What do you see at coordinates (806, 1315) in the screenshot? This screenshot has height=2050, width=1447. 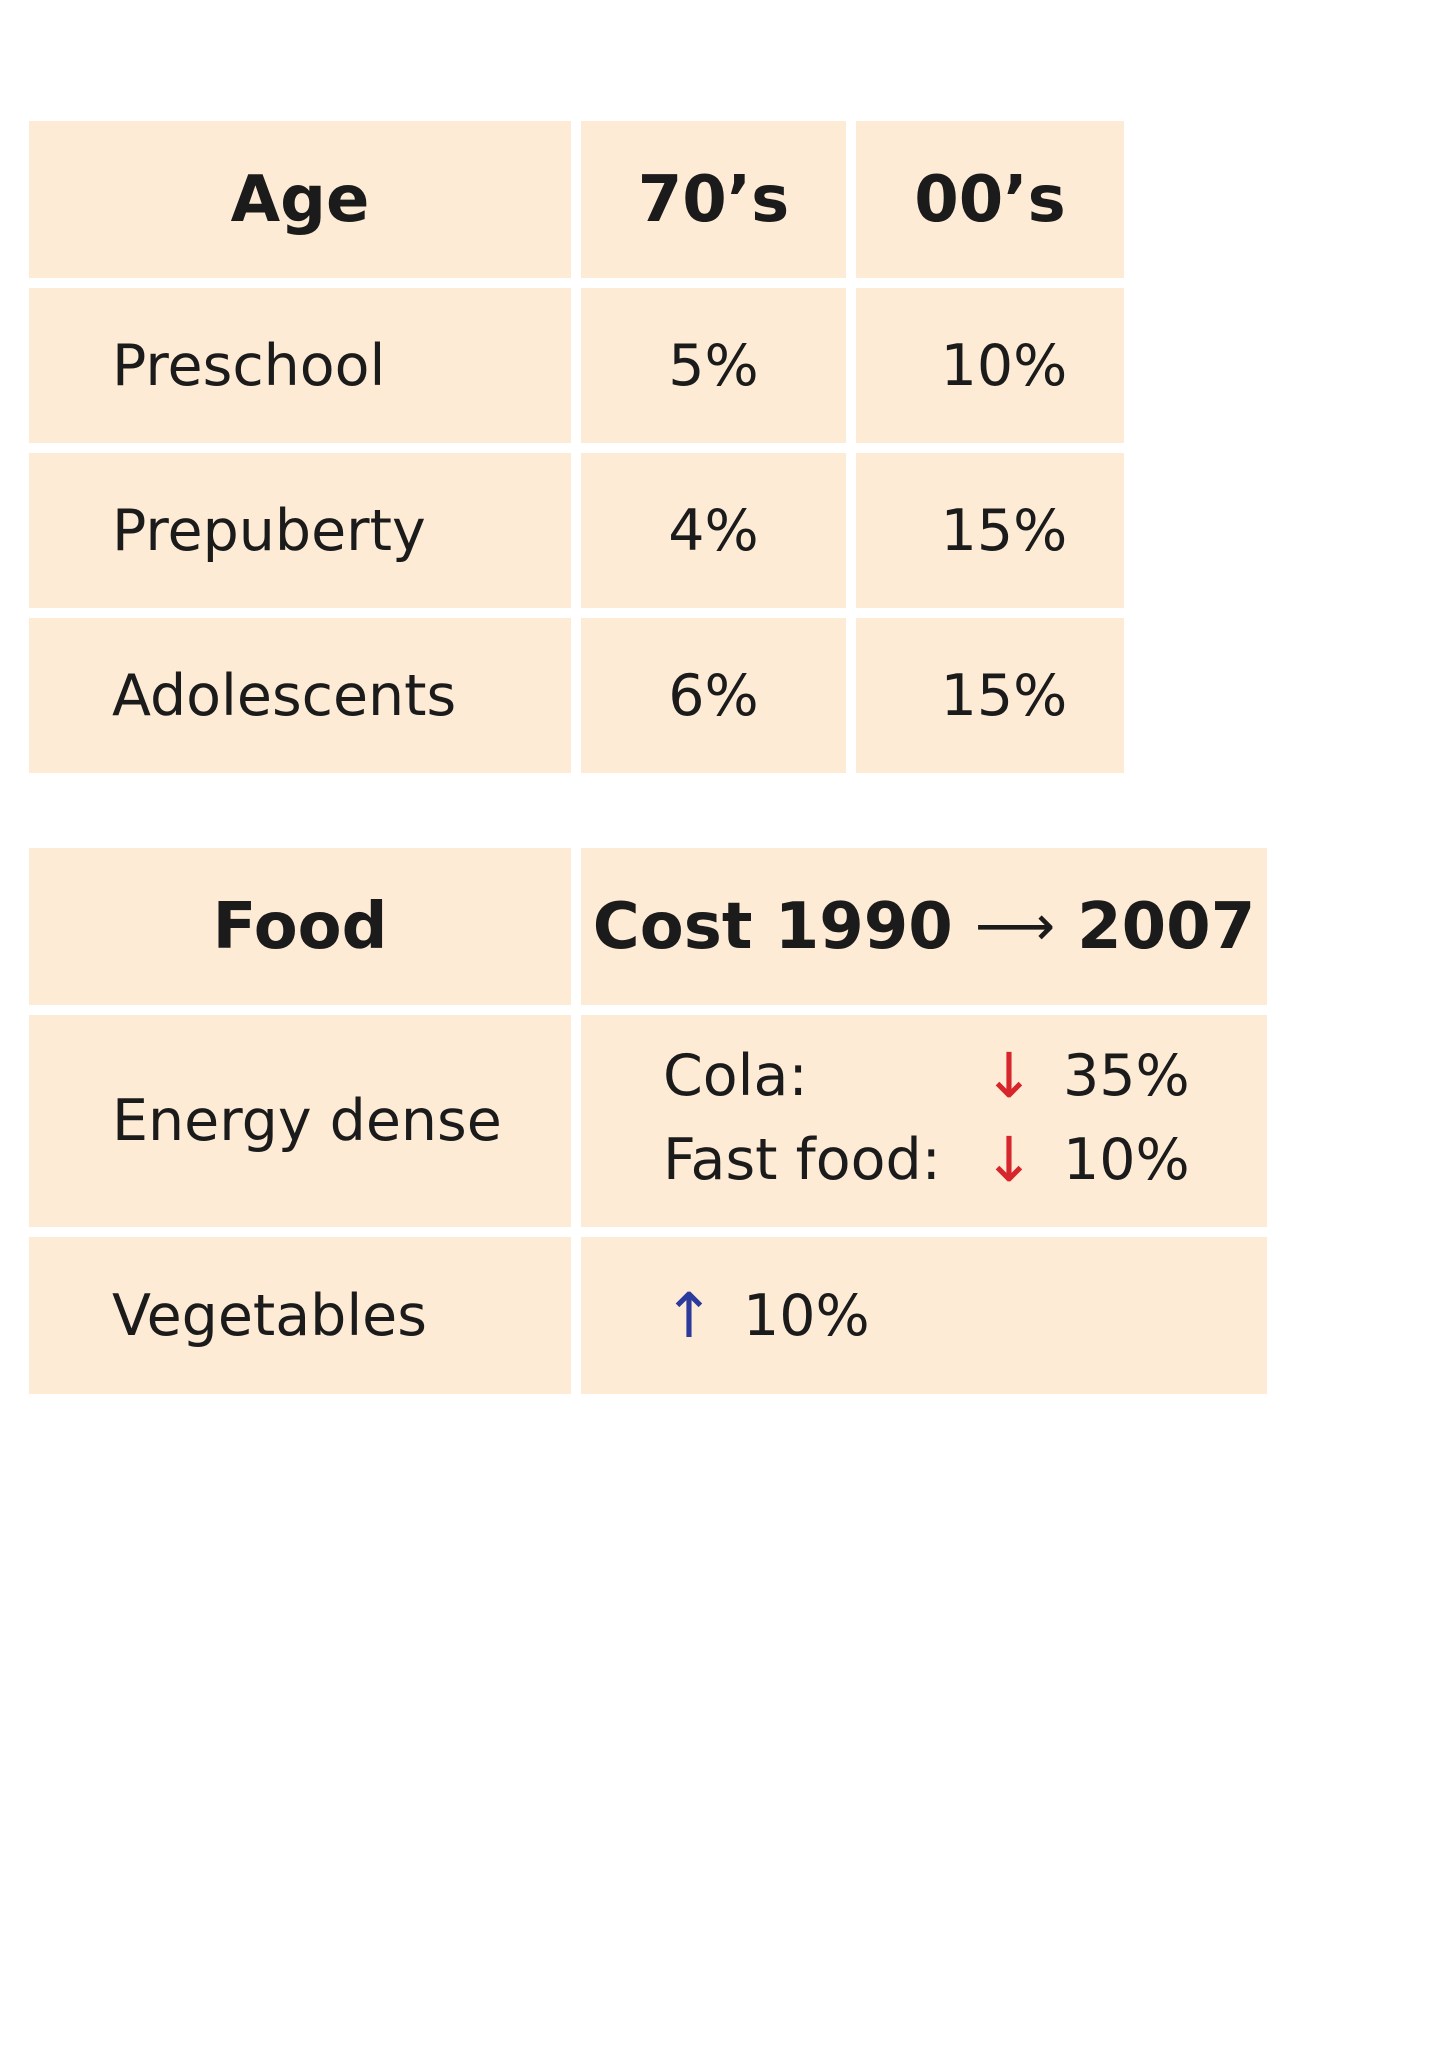 I see `veg-value: 10%` at bounding box center [806, 1315].